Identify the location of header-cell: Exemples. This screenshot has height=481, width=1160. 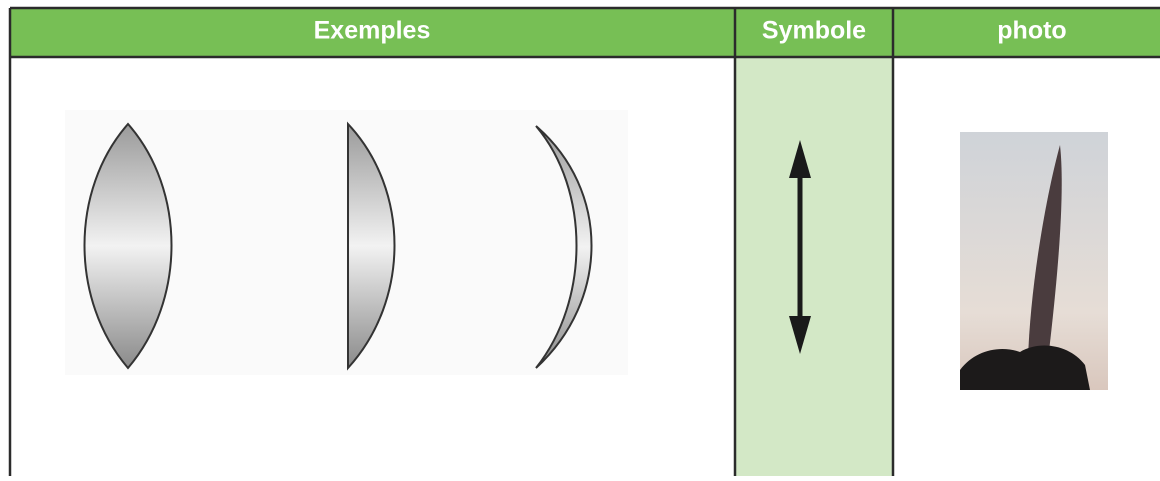
(372, 31).